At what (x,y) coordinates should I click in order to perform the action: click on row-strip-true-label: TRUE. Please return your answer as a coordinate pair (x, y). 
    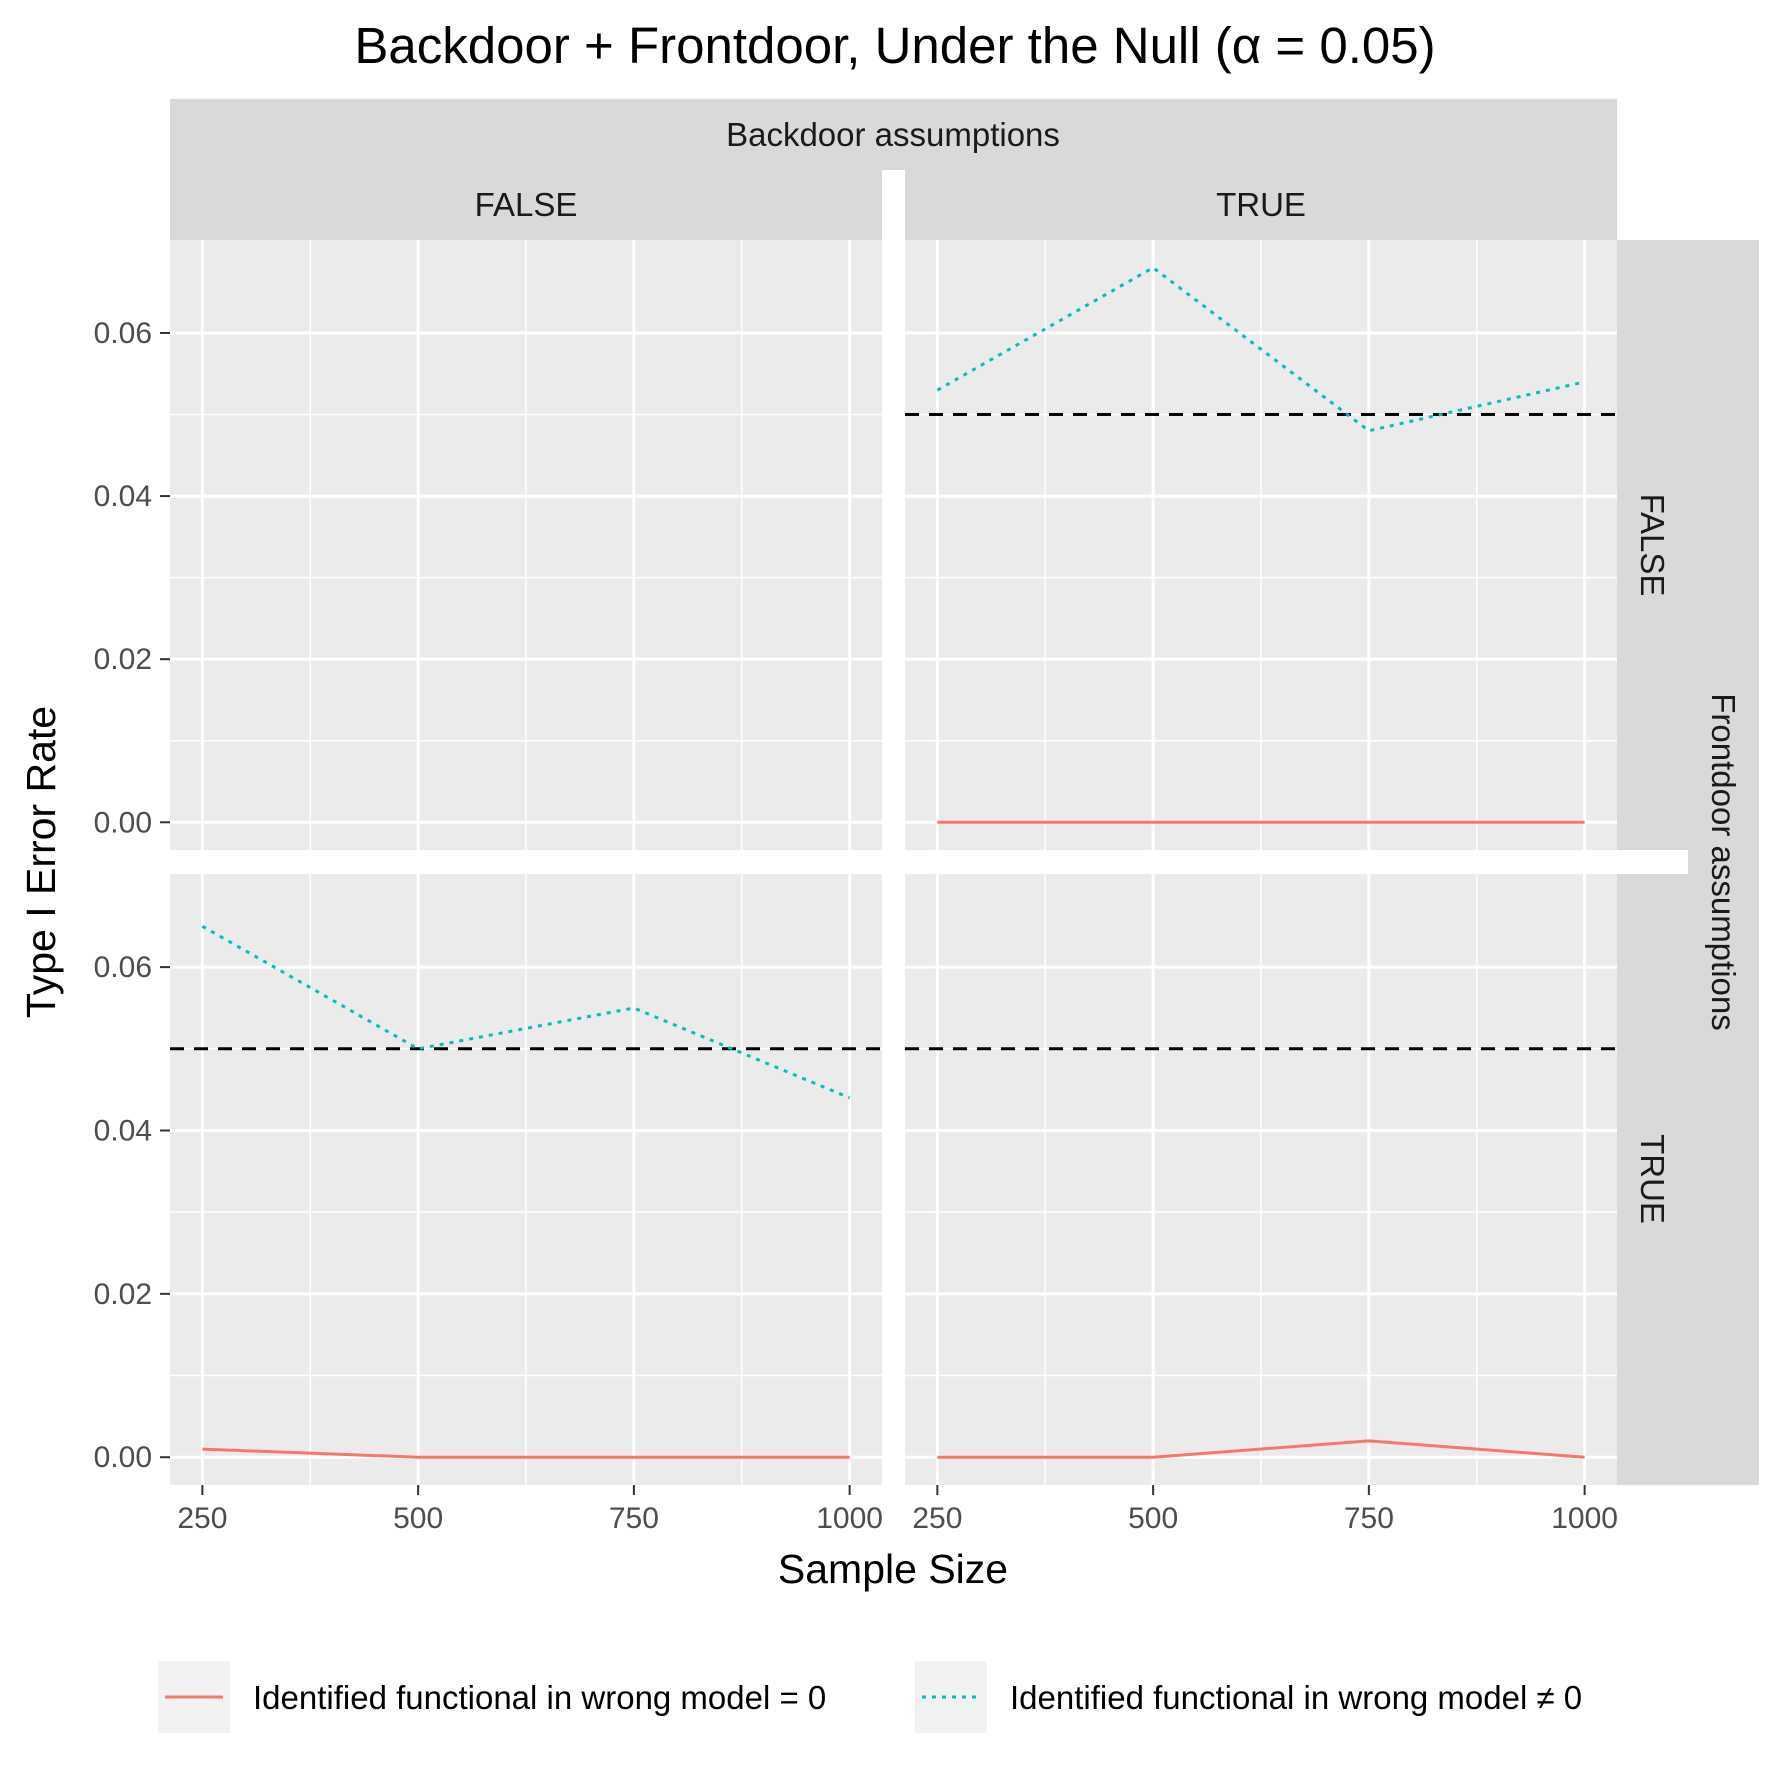
    Looking at the image, I should click on (1652, 1179).